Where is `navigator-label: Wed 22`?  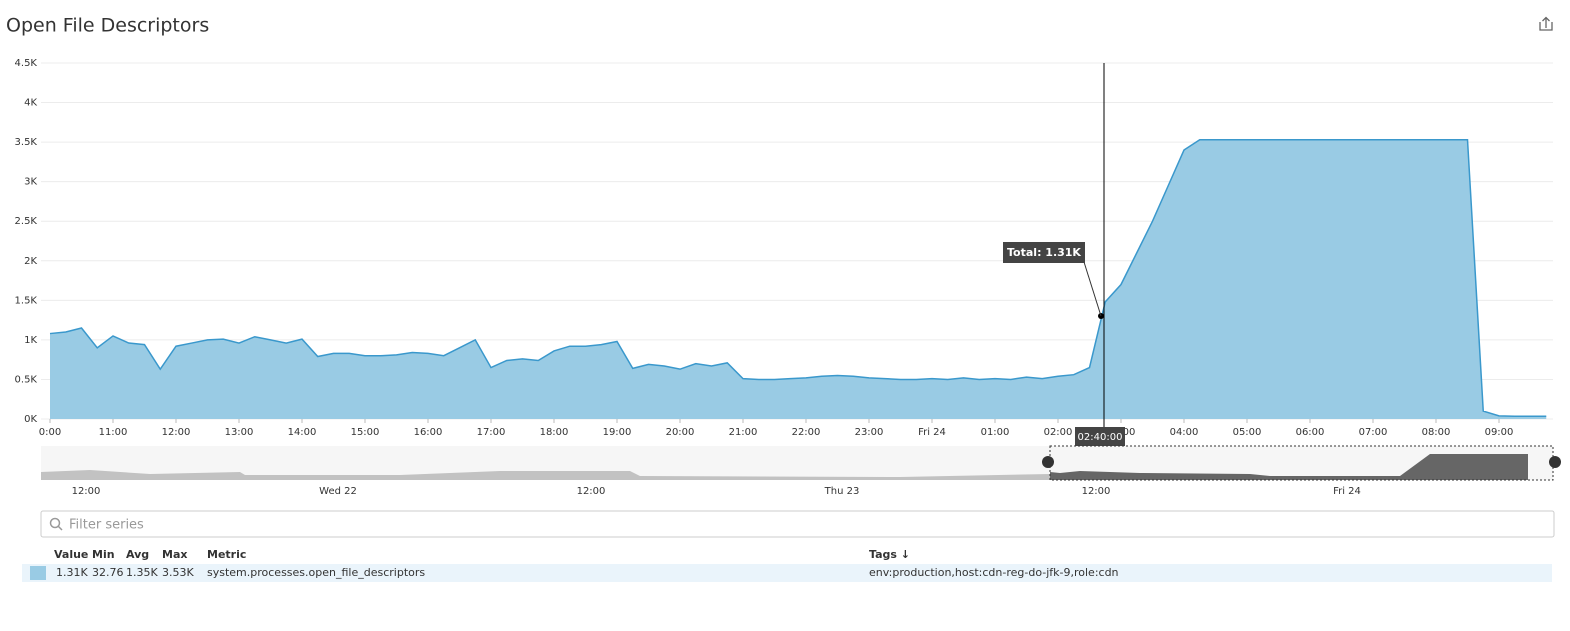
navigator-label: Wed 22 is located at coordinates (338, 491).